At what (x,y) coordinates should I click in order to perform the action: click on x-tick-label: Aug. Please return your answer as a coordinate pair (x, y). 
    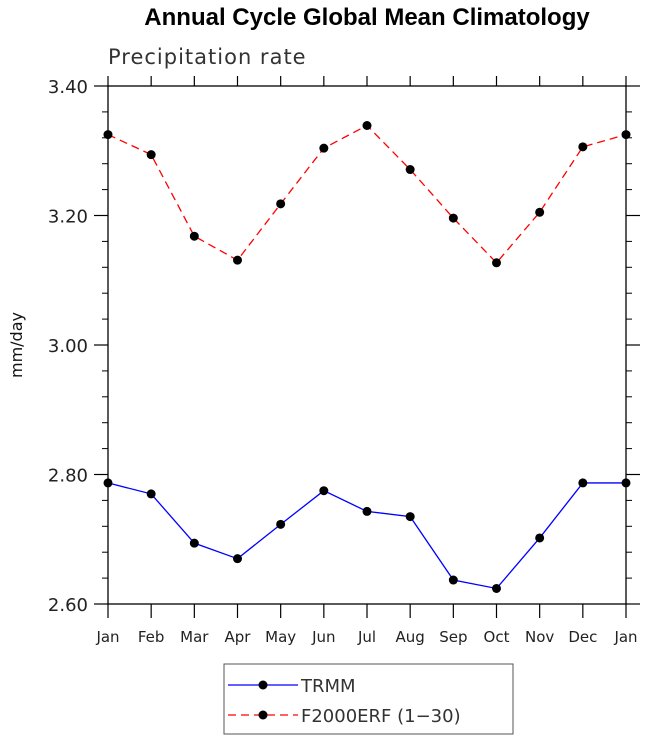
    Looking at the image, I should click on (410, 637).